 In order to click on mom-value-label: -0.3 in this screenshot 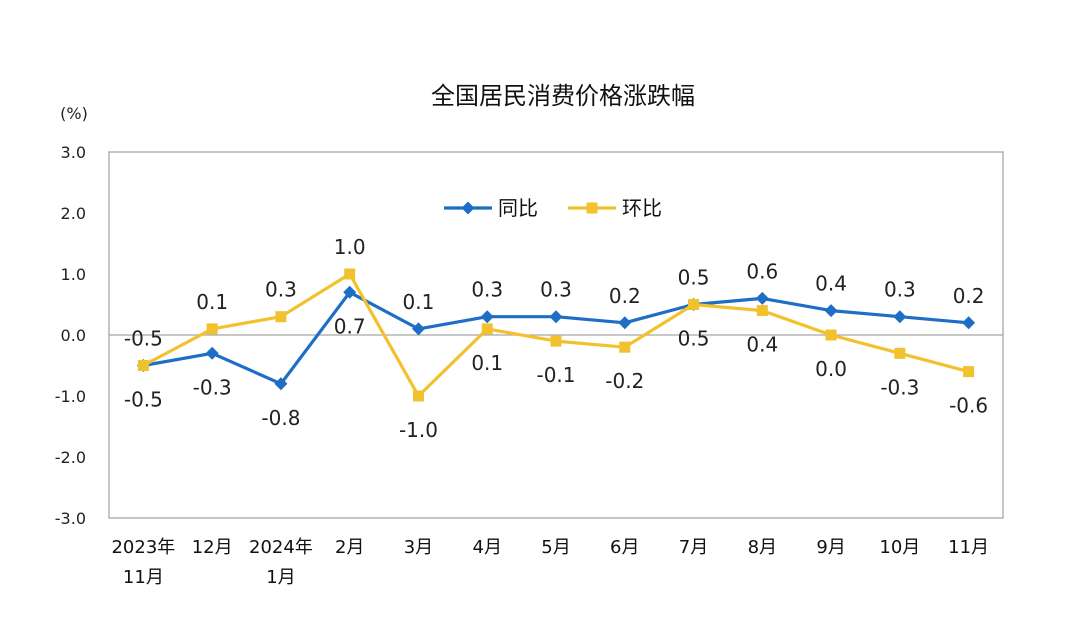, I will do `click(899, 387)`.